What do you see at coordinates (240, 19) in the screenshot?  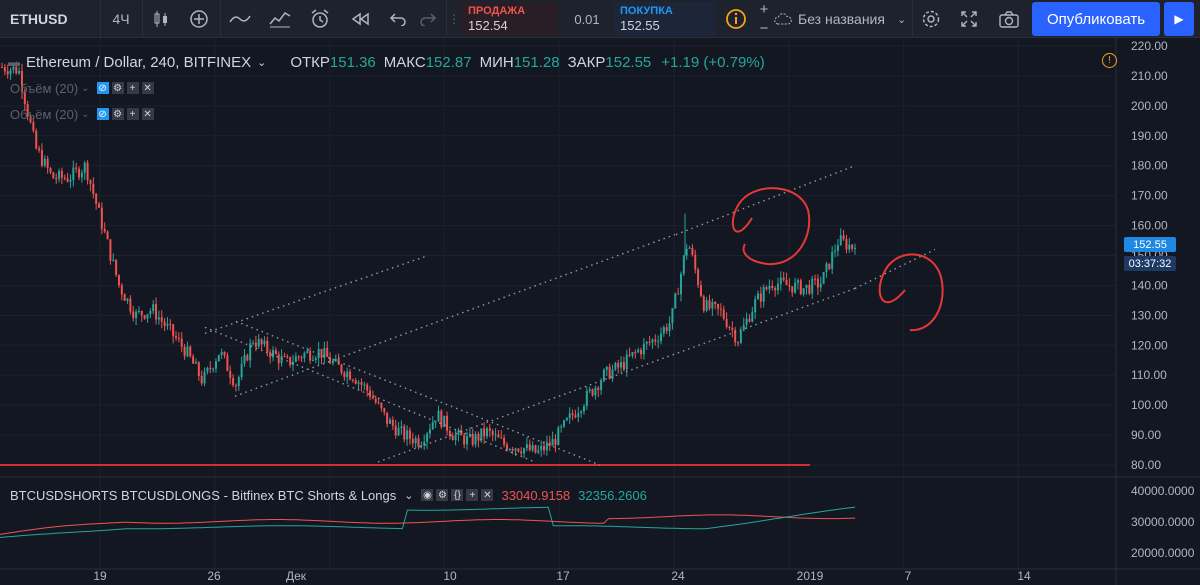 I see `line-tool-icon` at bounding box center [240, 19].